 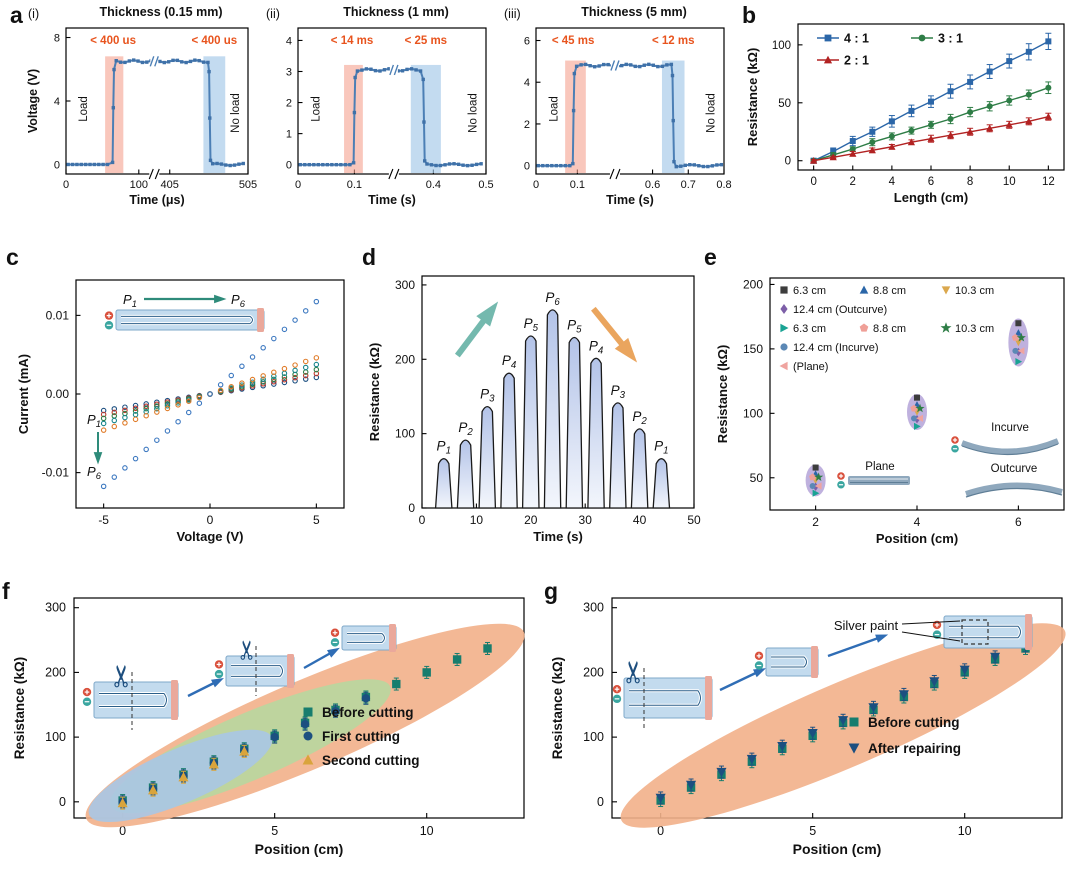 What do you see at coordinates (784, 104) in the screenshot?
I see `svg-text: 50` at bounding box center [784, 104].